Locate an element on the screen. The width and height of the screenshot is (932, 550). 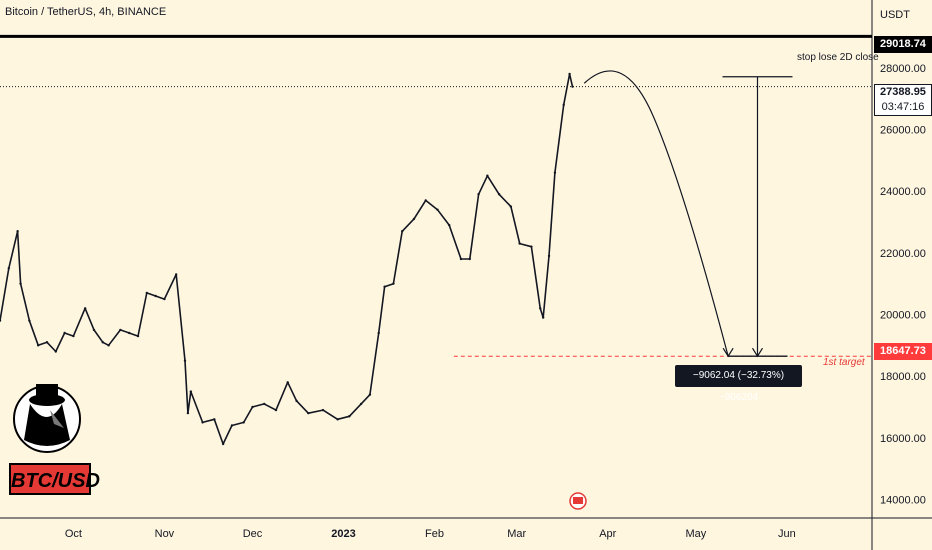
event-flag-fill is located at coordinates (578, 500).